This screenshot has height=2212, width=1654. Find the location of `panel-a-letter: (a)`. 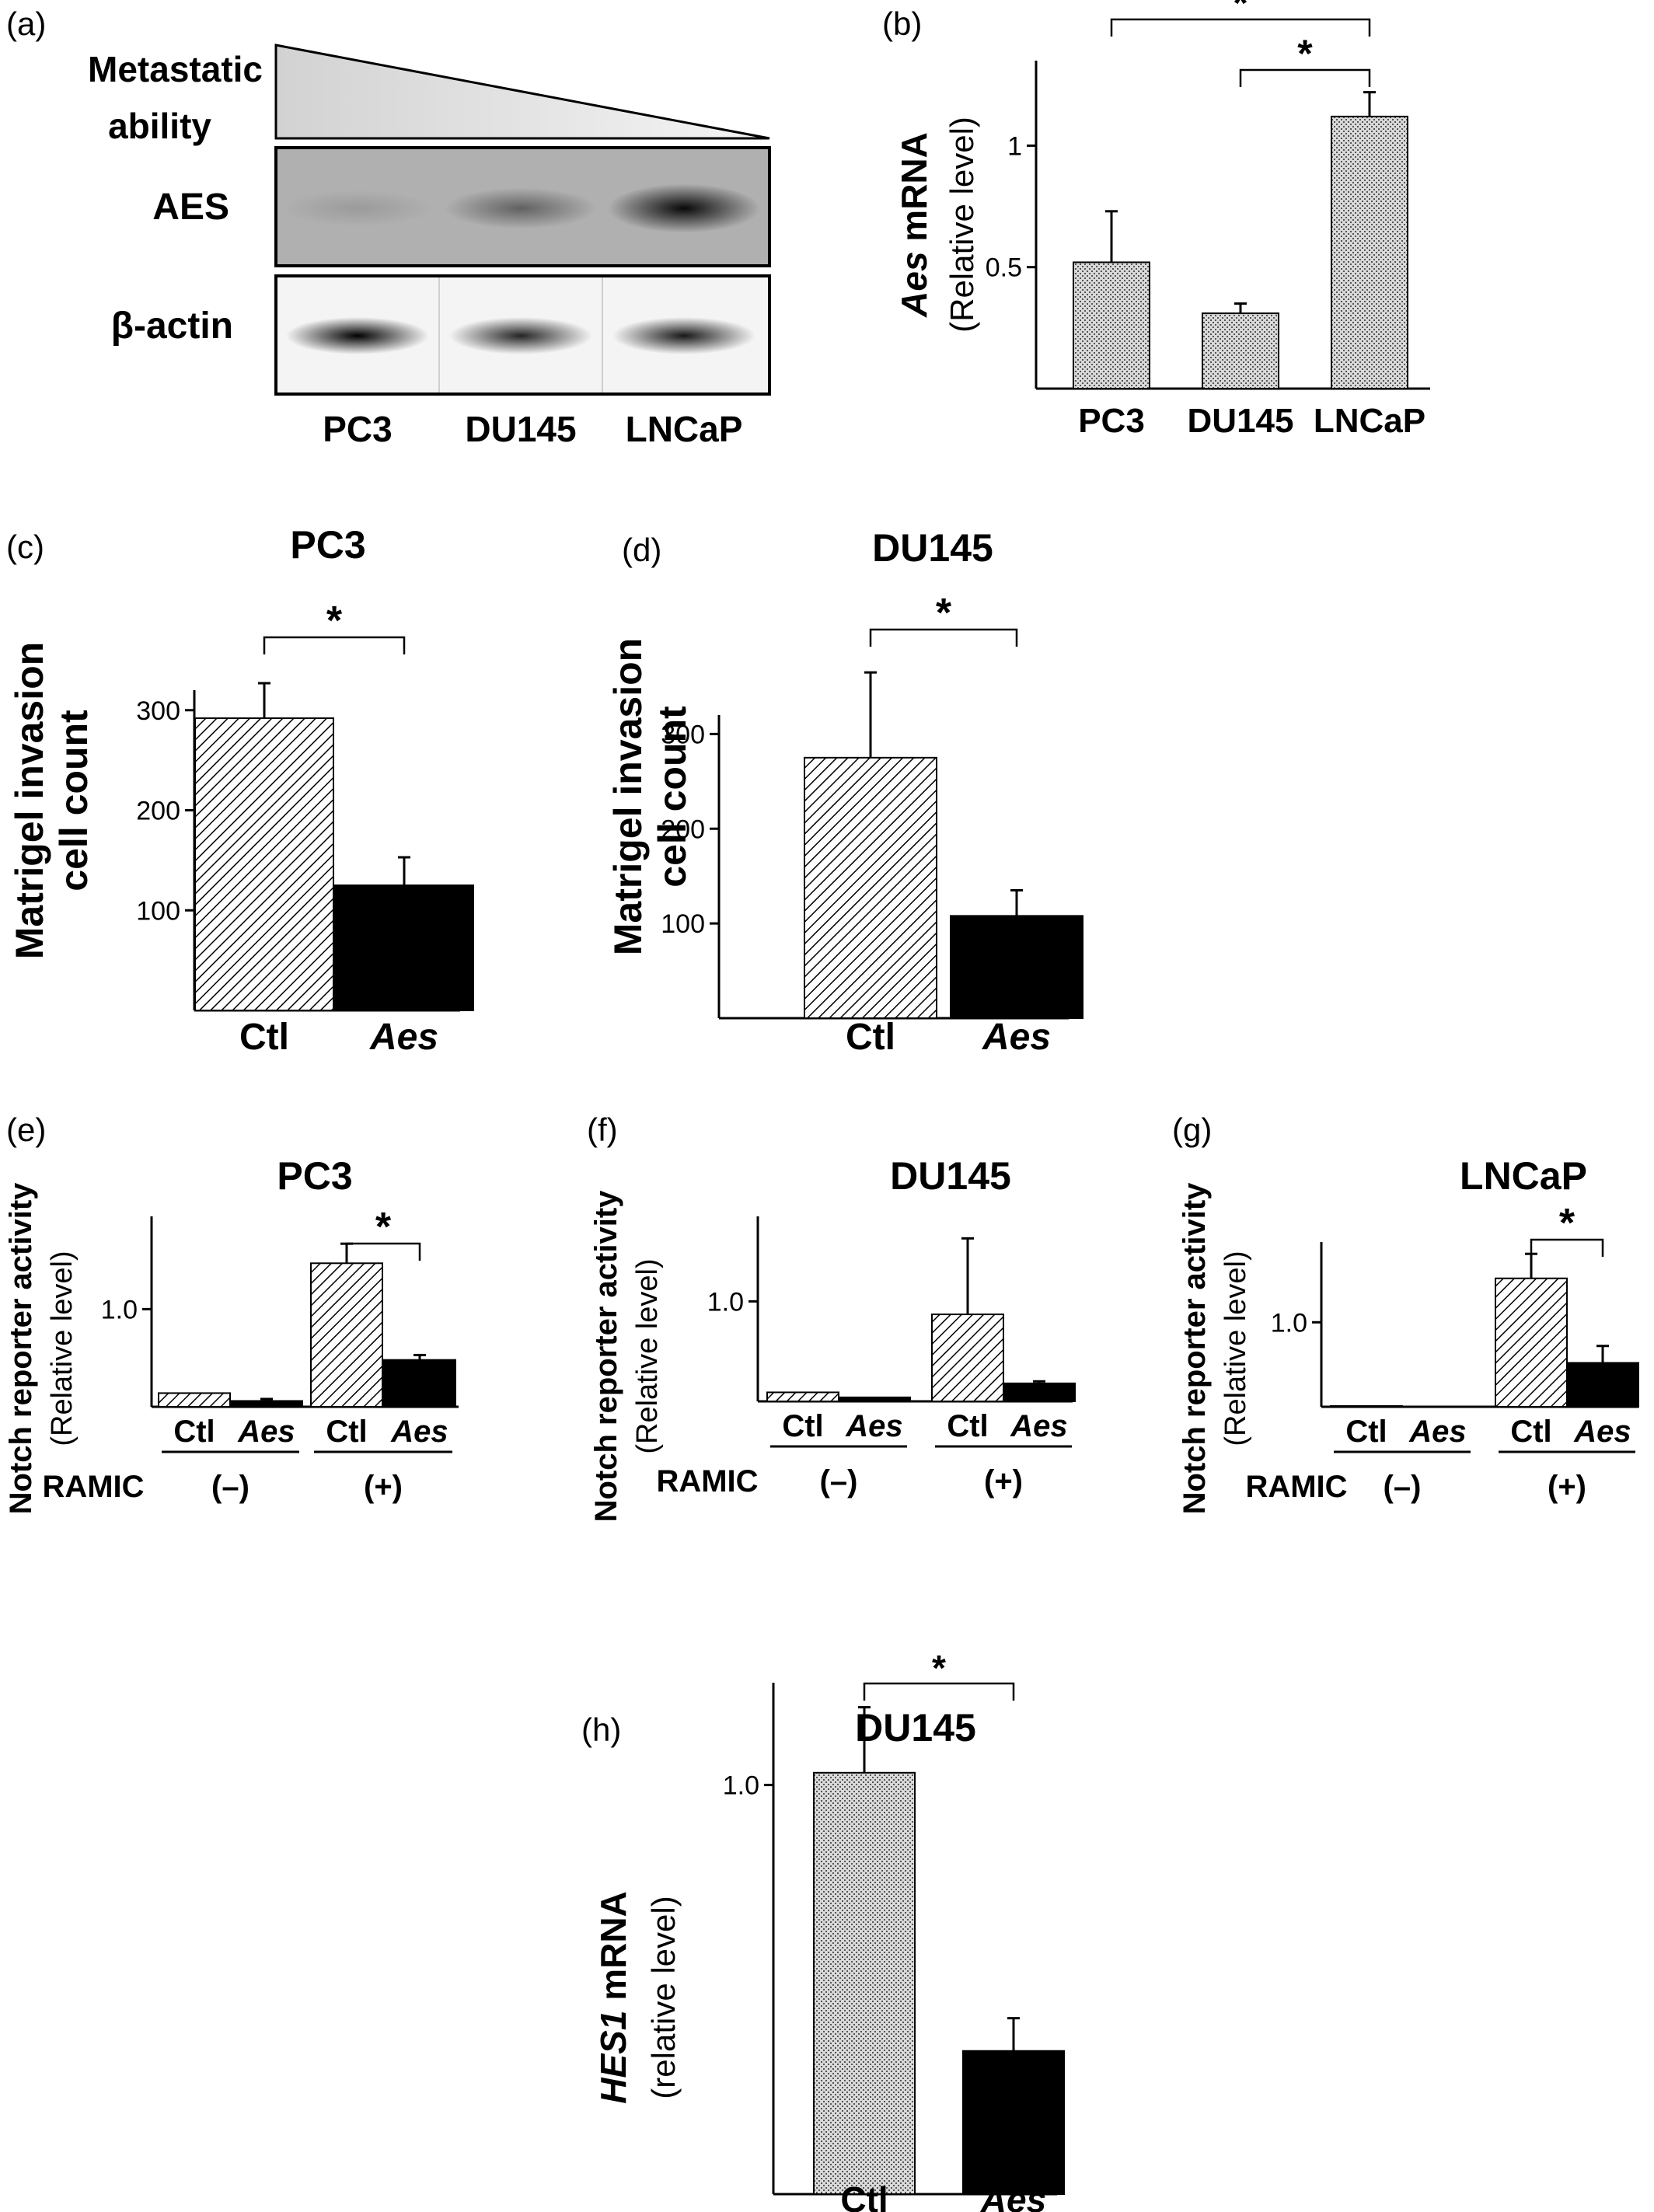

panel-a-letter: (a) is located at coordinates (26, 23).